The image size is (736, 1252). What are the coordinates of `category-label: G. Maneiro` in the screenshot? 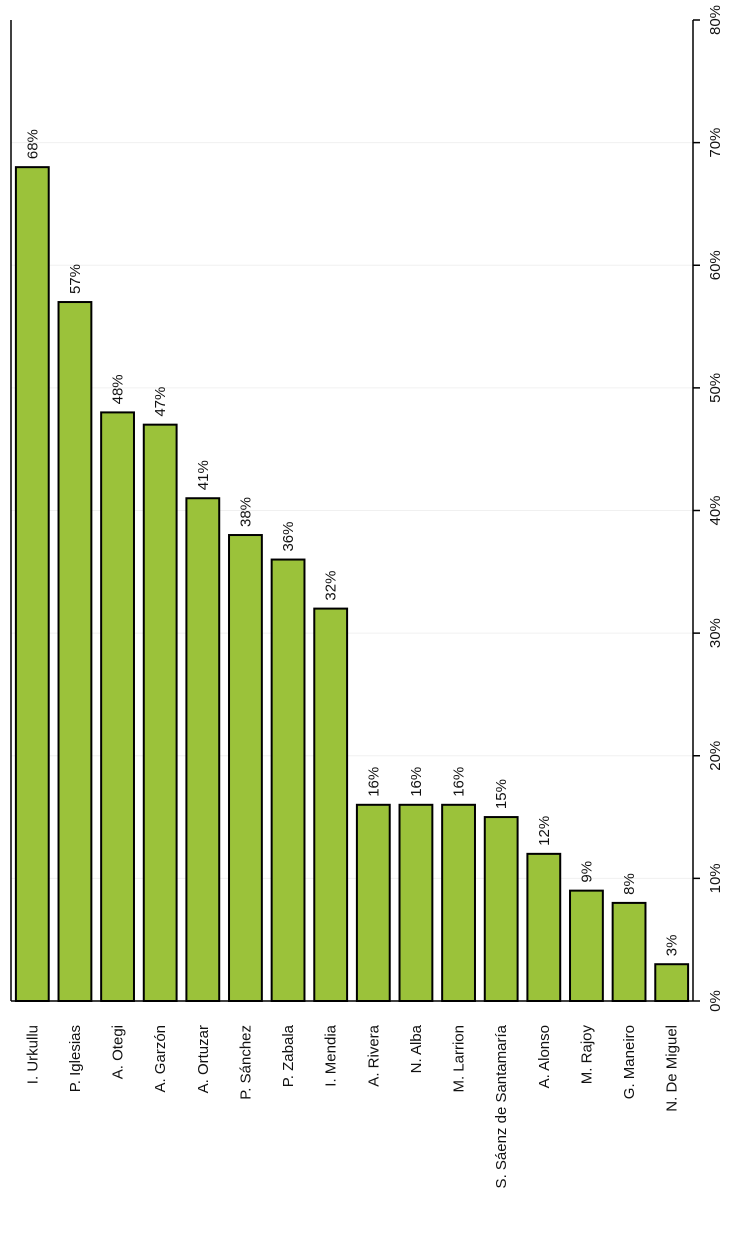 It's located at (629, 1062).